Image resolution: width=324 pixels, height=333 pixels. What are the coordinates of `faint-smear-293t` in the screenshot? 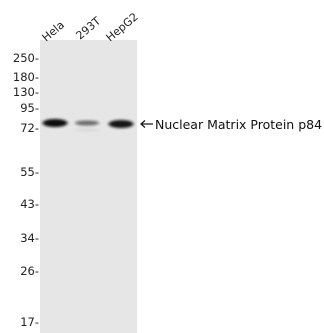 It's located at (87, 130).